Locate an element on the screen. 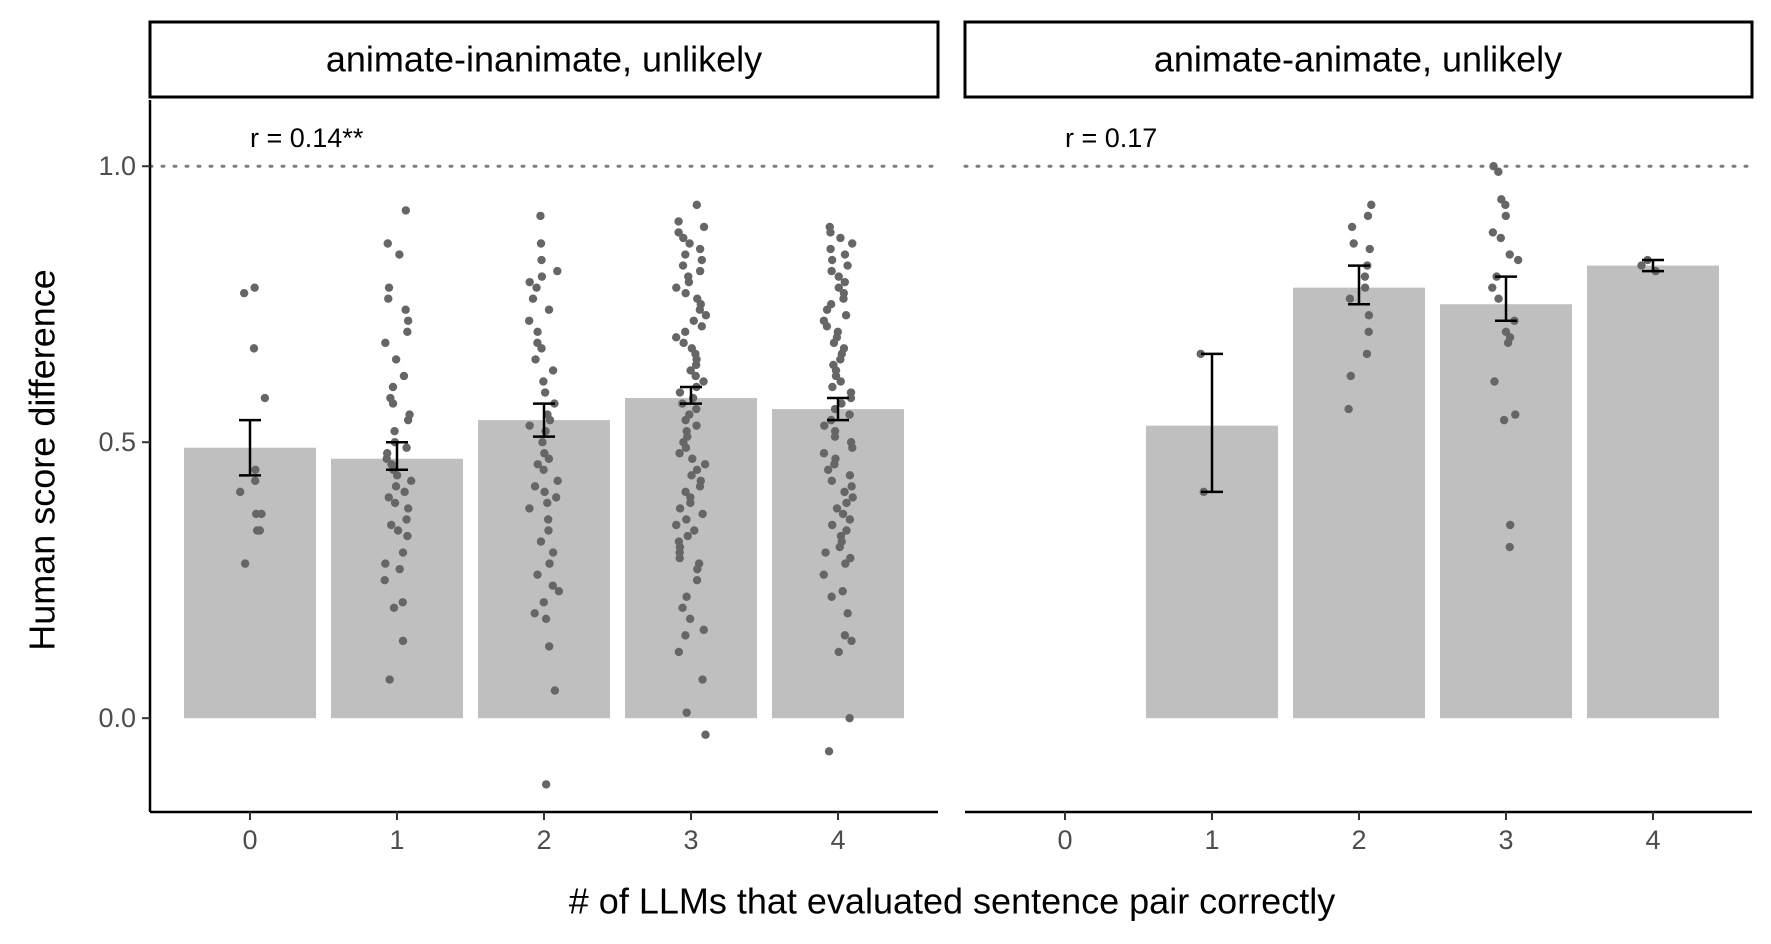 This screenshot has height=944, width=1771. x-tick-label: 2 is located at coordinates (1358, 840).